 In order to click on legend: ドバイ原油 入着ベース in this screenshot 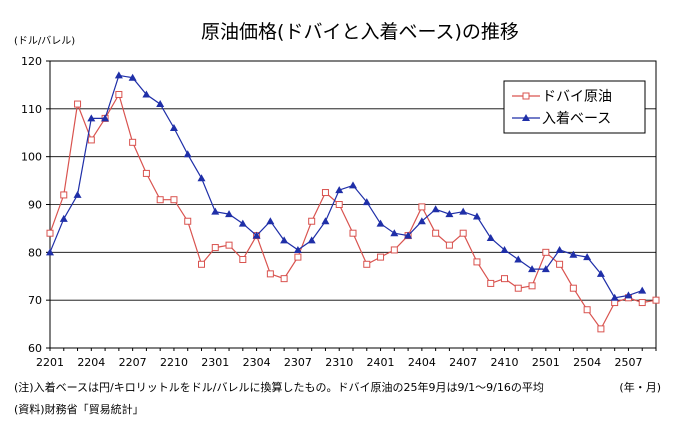, I will do `click(574, 107)`.